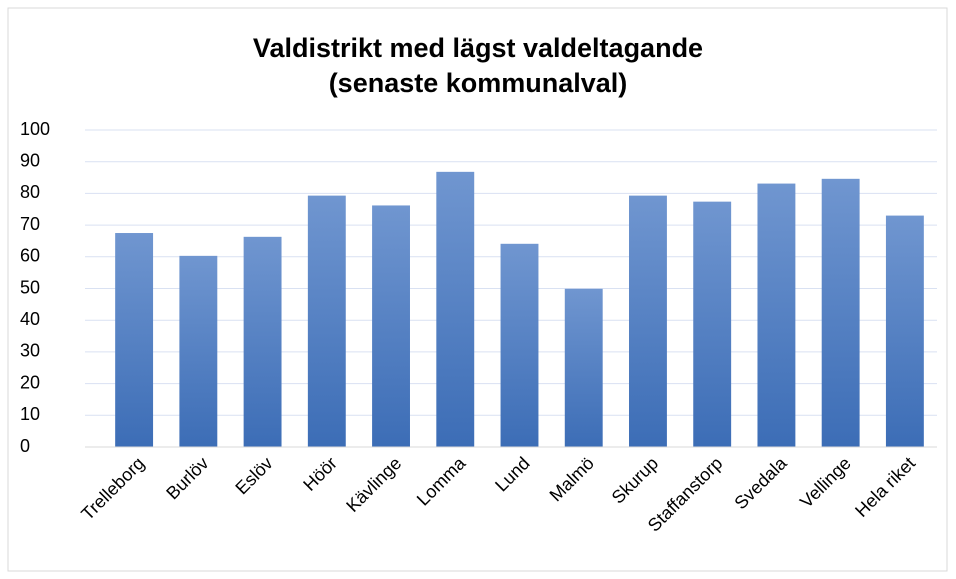 Image resolution: width=956 pixels, height=579 pixels. What do you see at coordinates (30, 256) in the screenshot?
I see `y-tick-label: 60` at bounding box center [30, 256].